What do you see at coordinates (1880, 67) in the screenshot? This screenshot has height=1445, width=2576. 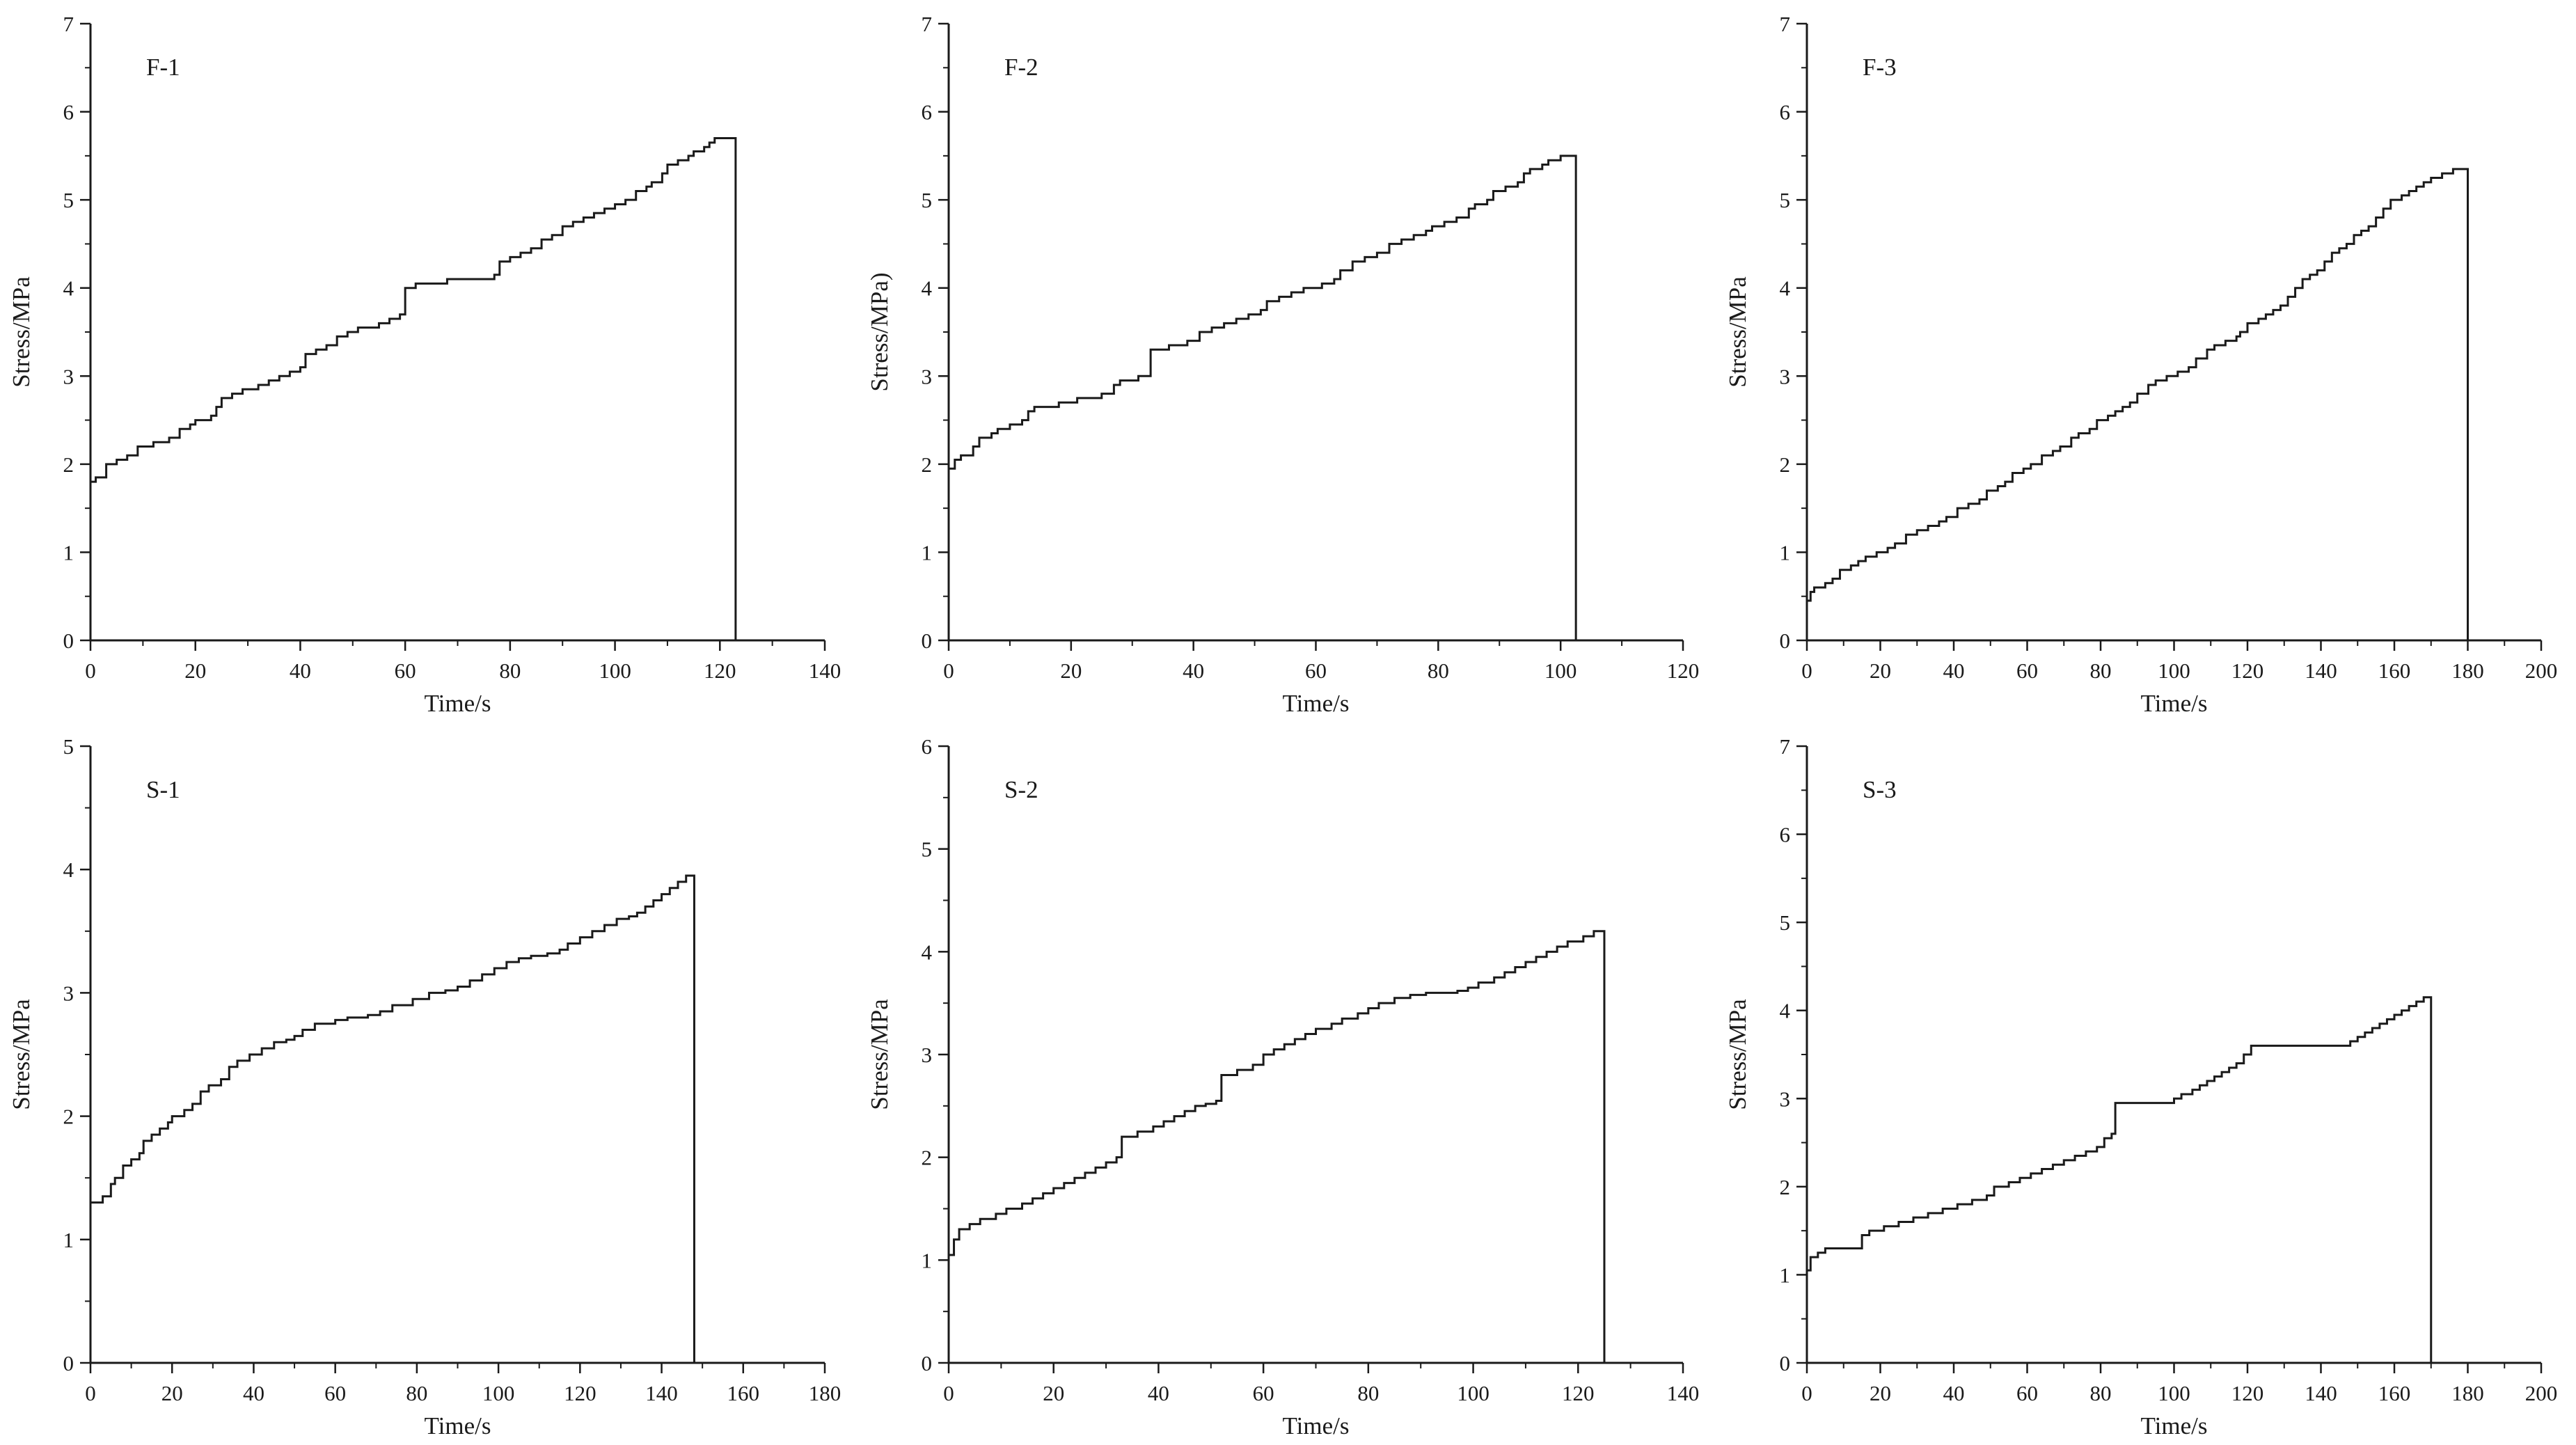 I see `panel-title: F-3` at bounding box center [1880, 67].